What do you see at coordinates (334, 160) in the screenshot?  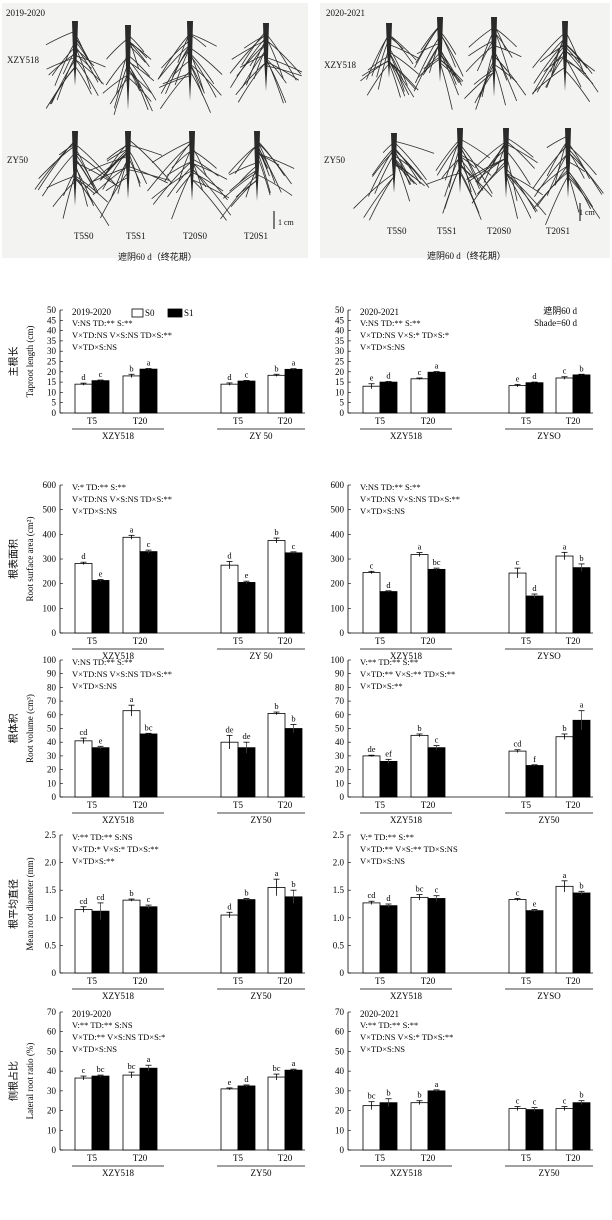 I see `photo-row-label-zy50: ZY50` at bounding box center [334, 160].